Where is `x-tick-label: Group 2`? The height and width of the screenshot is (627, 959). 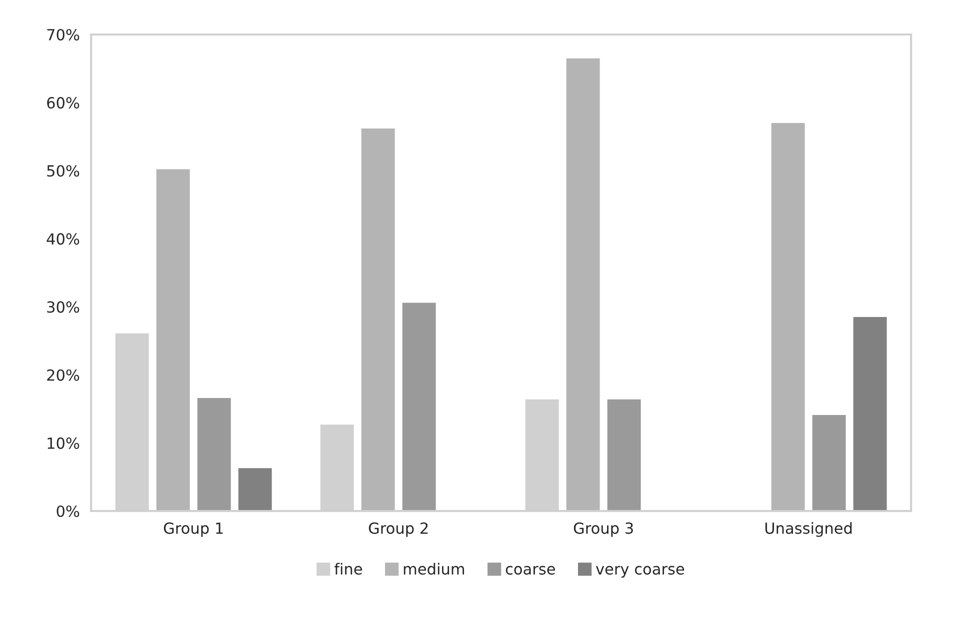 x-tick-label: Group 2 is located at coordinates (398, 529).